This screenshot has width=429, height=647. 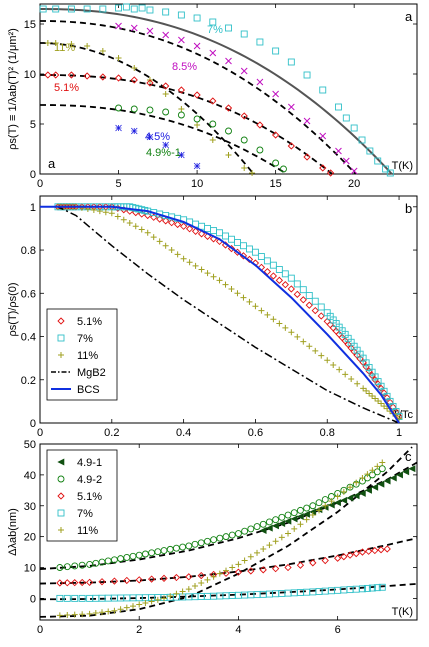 What do you see at coordinates (30, 507) in the screenshot?
I see `y-tick-label: 30` at bounding box center [30, 507].